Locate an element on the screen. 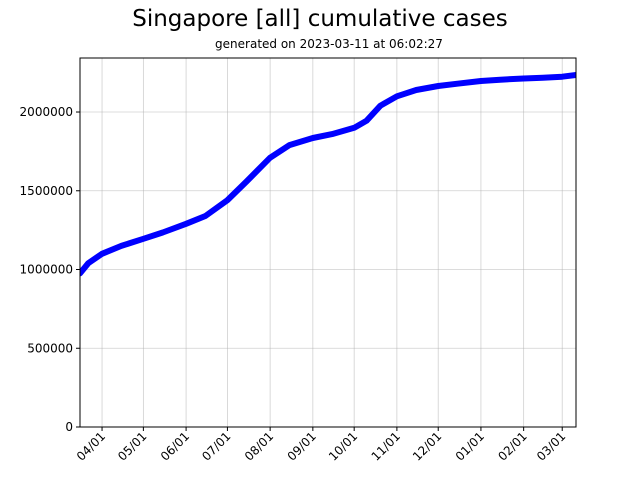 Image resolution: width=640 pixels, height=480 pixels. x-tick-label: 06/01 is located at coordinates (175, 446).